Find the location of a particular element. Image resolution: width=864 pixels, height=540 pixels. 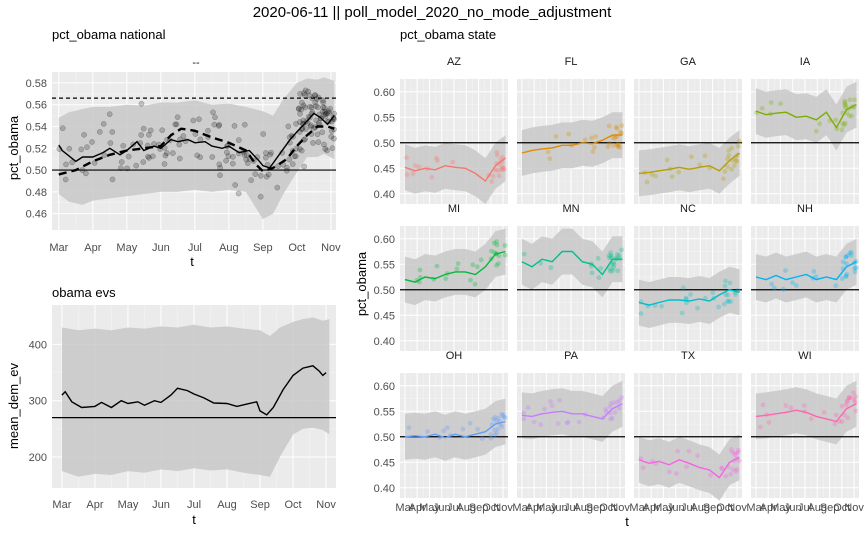

national-ci-band is located at coordinates (196, 148).